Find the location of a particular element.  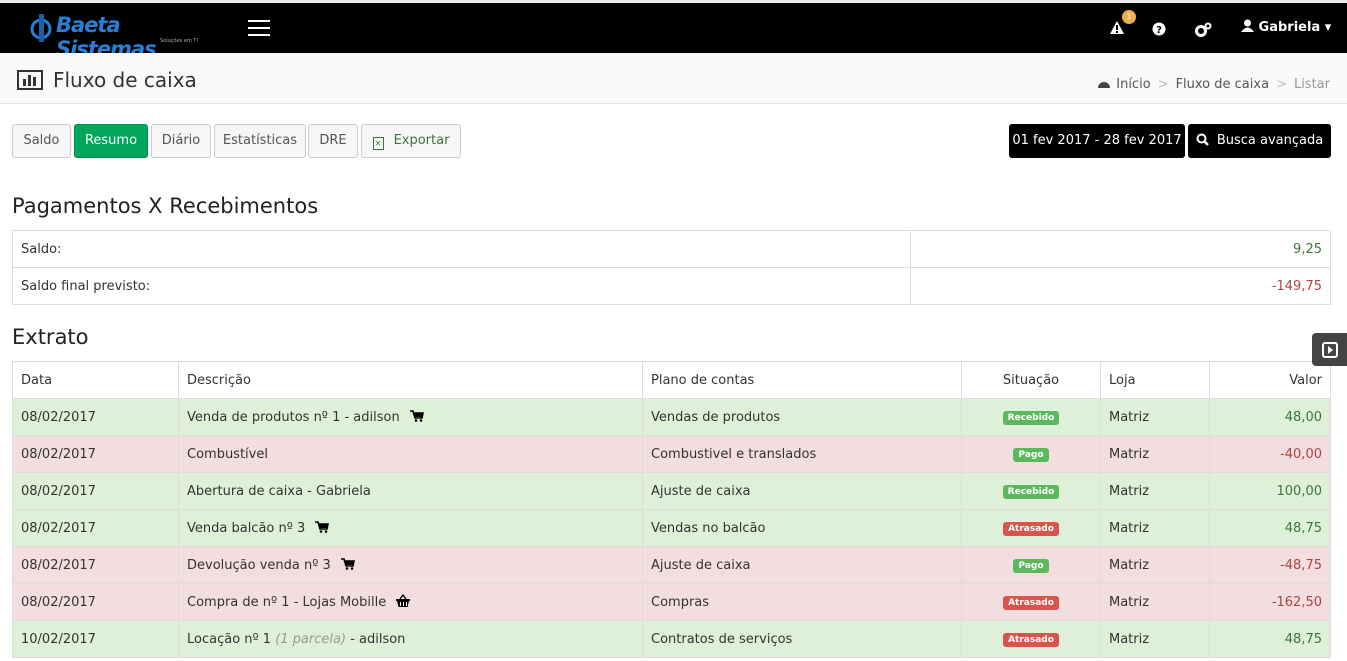

summary-row: Saldo: 9,25 is located at coordinates (671, 249).